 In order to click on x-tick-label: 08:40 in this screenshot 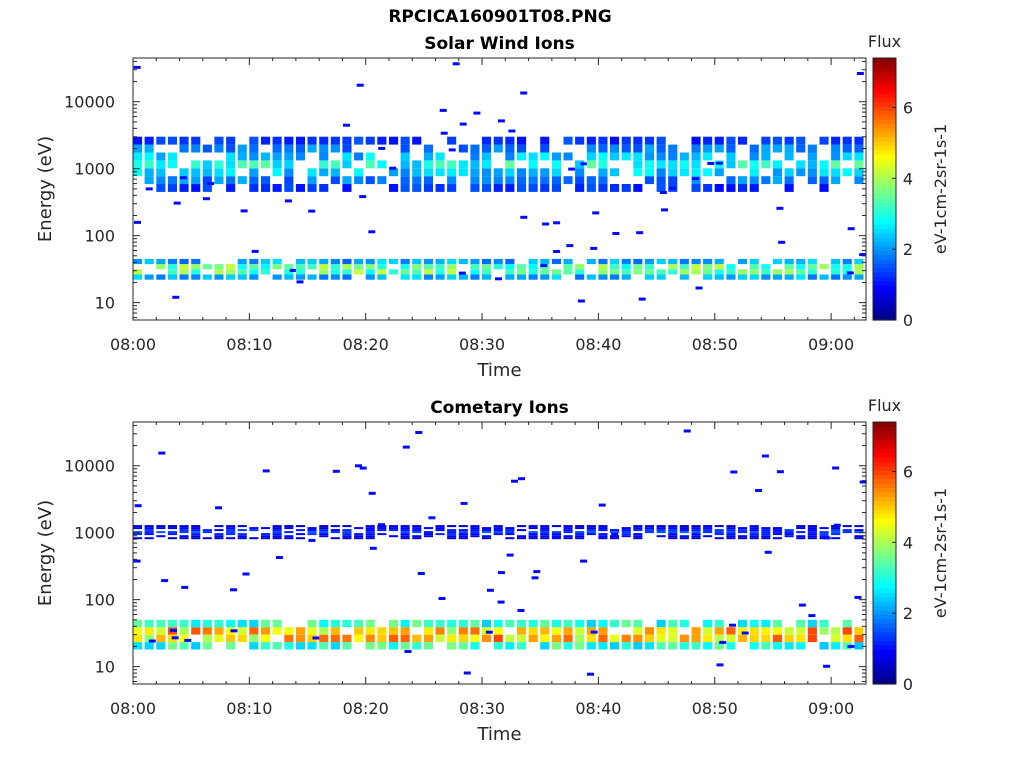, I will do `click(598, 344)`.